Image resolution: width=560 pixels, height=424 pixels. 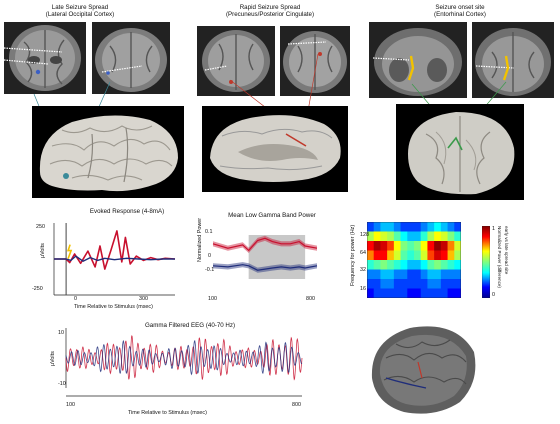 I want to click on gamma-eeg-ylabel: µVolts, so click(x=53, y=358).